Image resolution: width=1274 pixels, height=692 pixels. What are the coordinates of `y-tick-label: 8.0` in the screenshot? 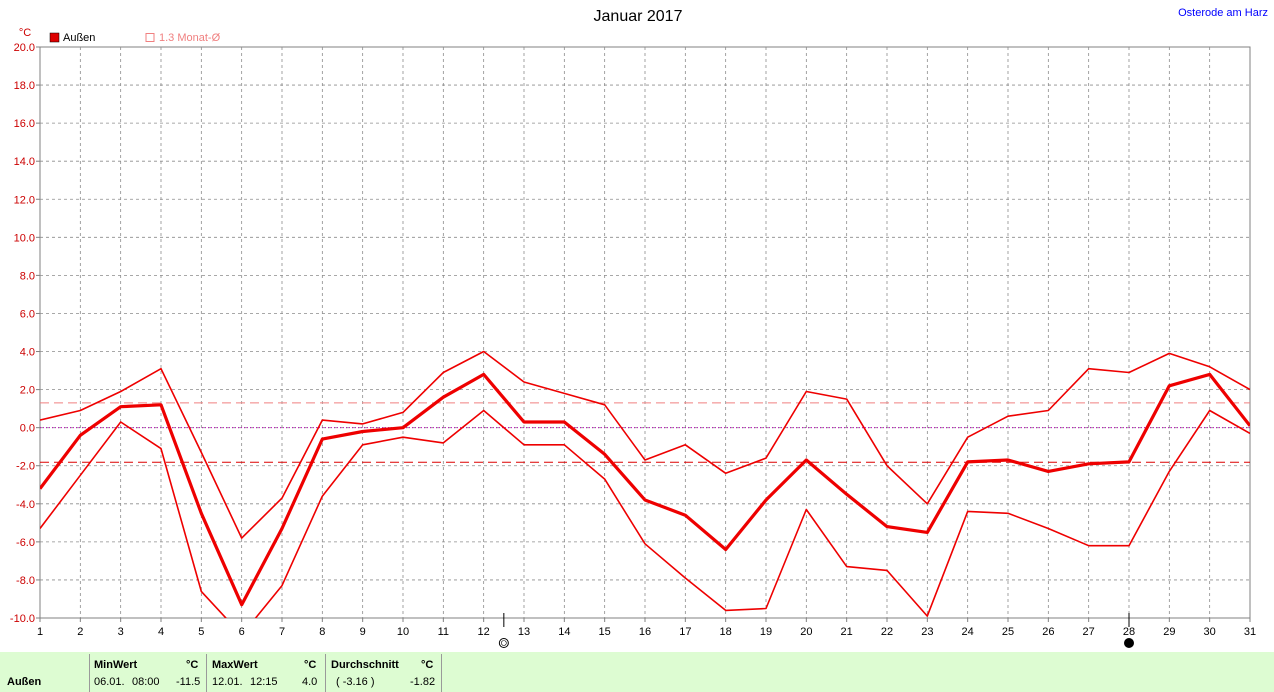 It's located at (27, 276).